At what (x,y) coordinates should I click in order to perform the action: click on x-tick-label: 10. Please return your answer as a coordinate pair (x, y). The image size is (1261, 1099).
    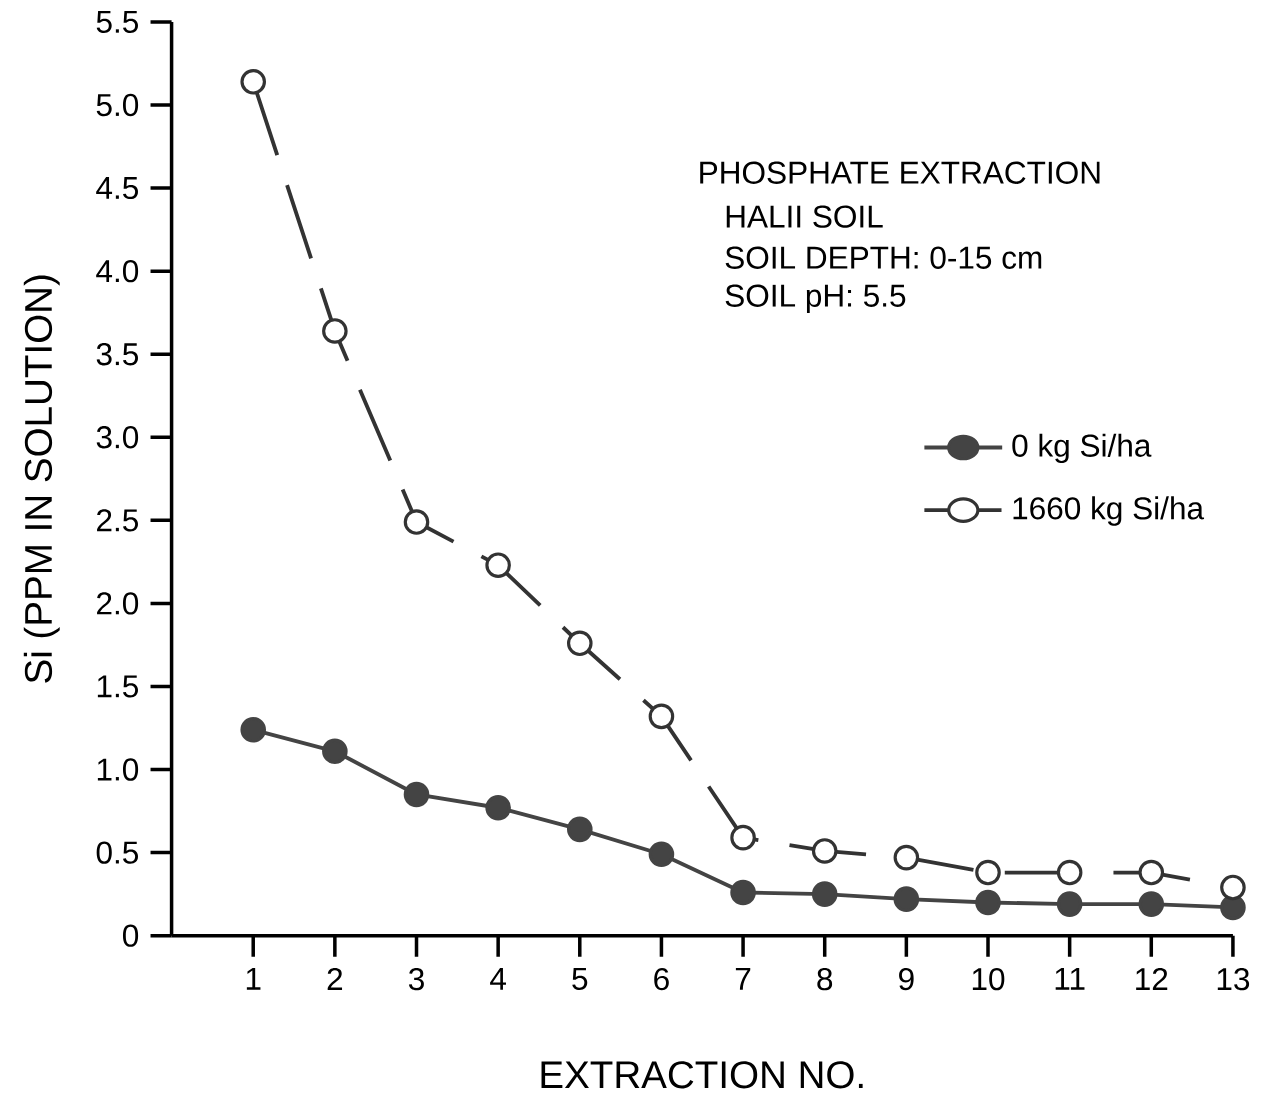
    Looking at the image, I should click on (988, 979).